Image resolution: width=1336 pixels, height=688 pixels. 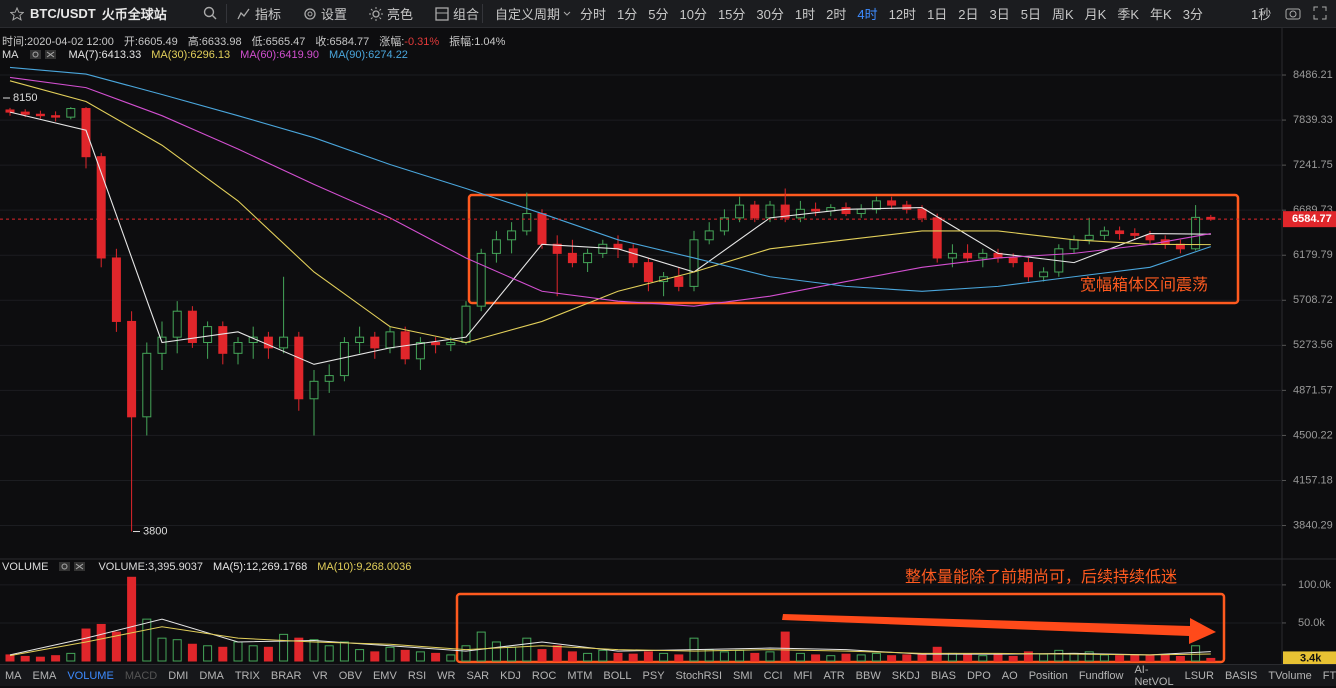 I want to click on indicator-tab: ATR, so click(x=834, y=675).